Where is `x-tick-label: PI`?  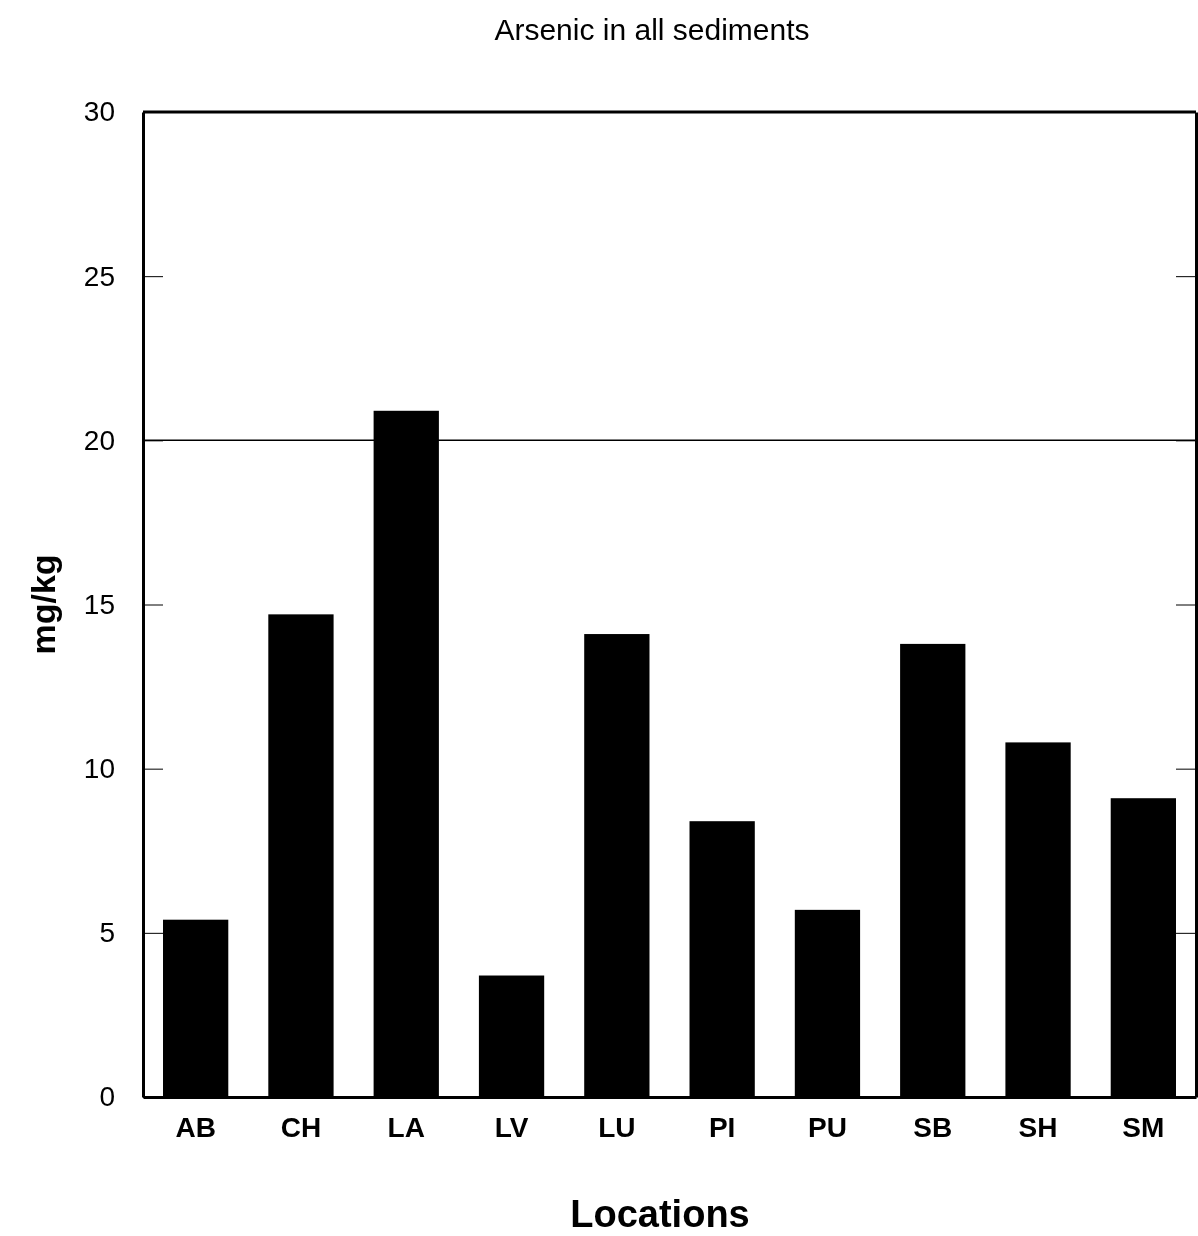
x-tick-label: PI is located at coordinates (722, 1127).